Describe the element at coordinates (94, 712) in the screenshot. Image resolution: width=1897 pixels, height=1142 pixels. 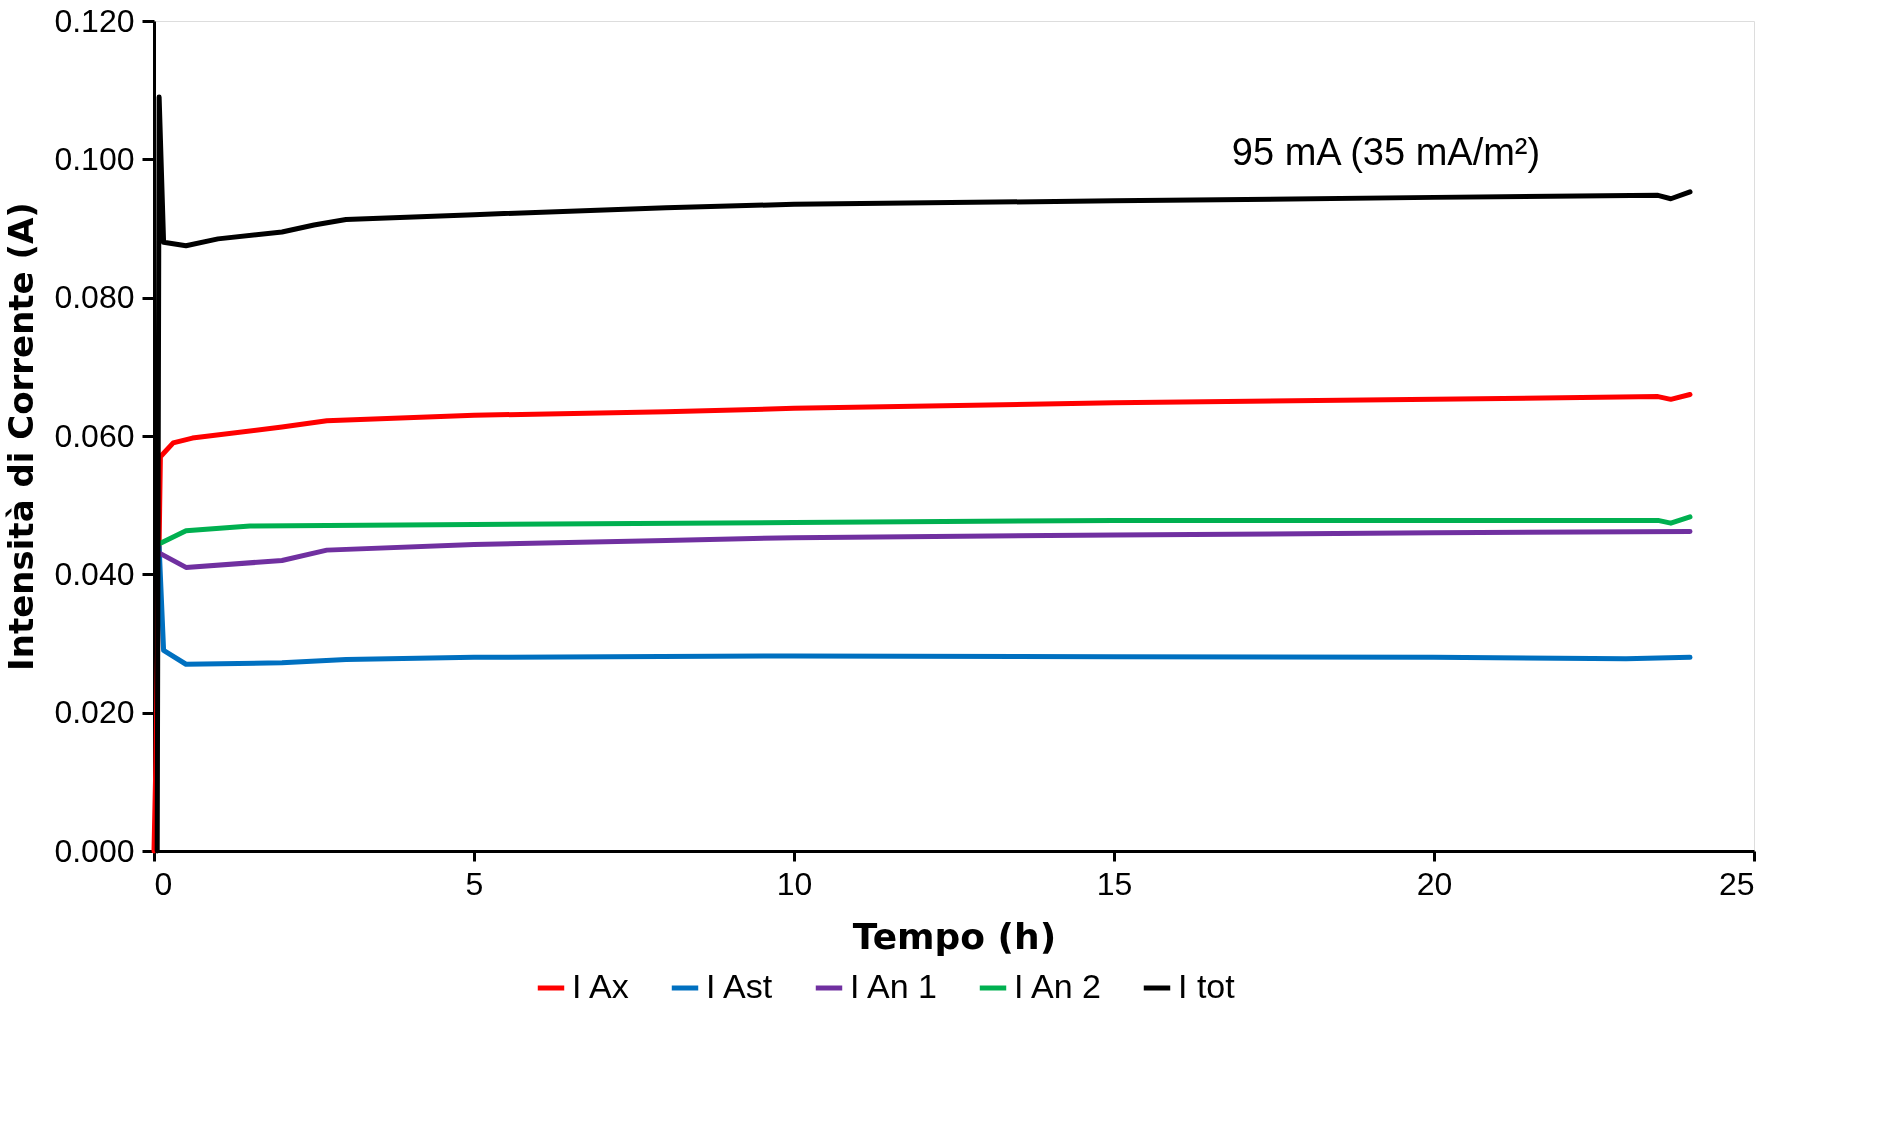
I see `y-tick-label: 0.020` at that location.